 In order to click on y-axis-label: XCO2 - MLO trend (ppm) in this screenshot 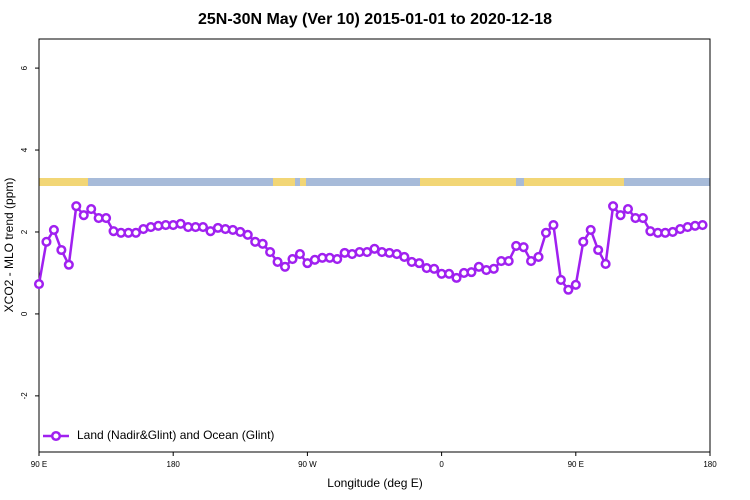, I will do `click(9, 245)`.